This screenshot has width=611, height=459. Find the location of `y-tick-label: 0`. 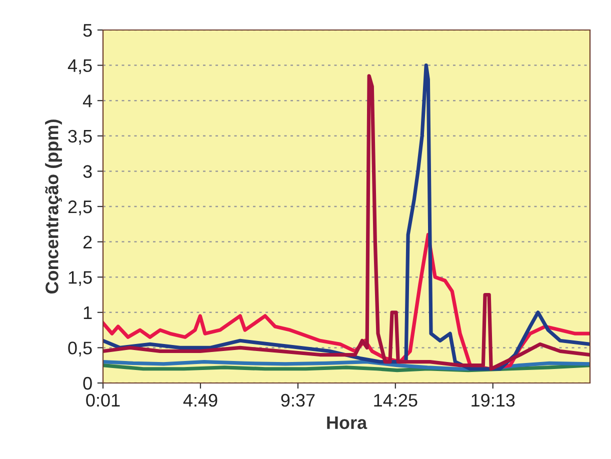

y-tick-label: 0 is located at coordinates (87, 383).